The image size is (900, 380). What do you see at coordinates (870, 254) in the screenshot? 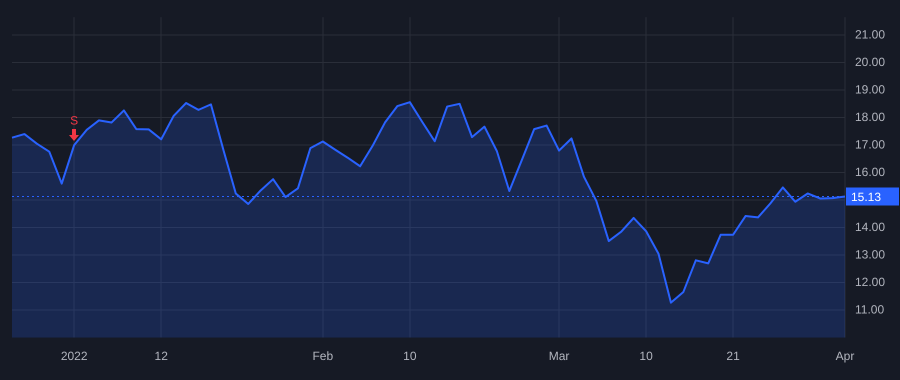
I see `y-tick-label: 13.00` at bounding box center [870, 254].